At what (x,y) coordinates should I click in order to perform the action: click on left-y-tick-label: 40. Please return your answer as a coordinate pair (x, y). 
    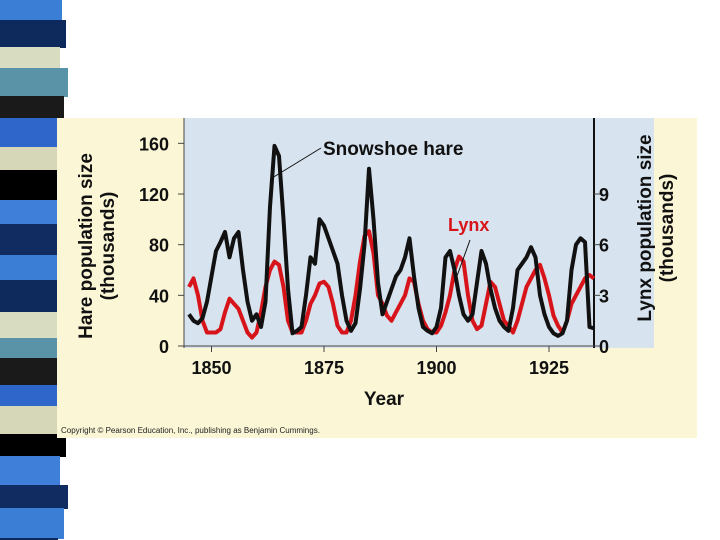
    Looking at the image, I should click on (159, 296).